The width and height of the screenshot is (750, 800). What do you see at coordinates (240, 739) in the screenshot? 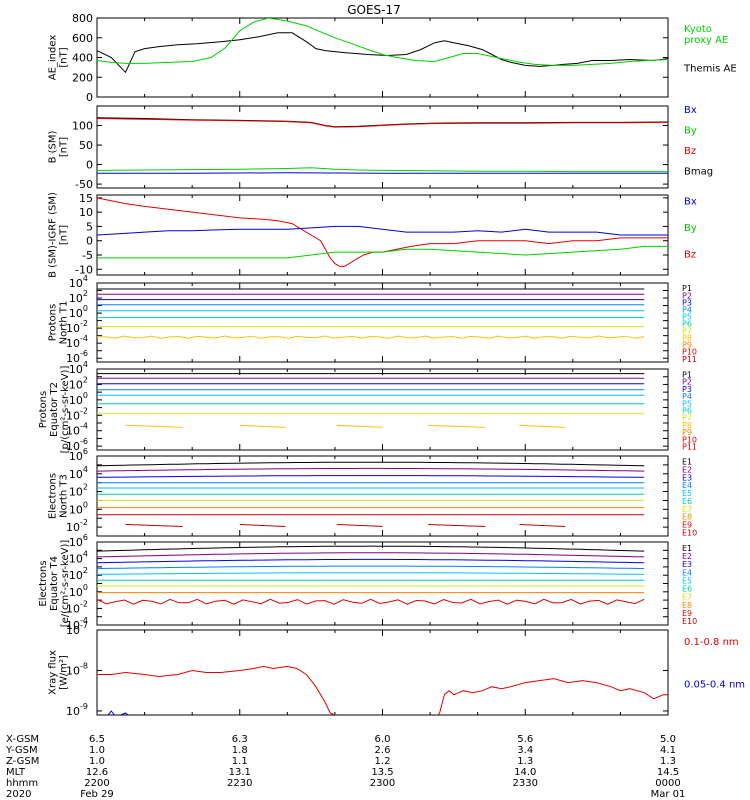
I see `tick-value: 6.3` at bounding box center [240, 739].